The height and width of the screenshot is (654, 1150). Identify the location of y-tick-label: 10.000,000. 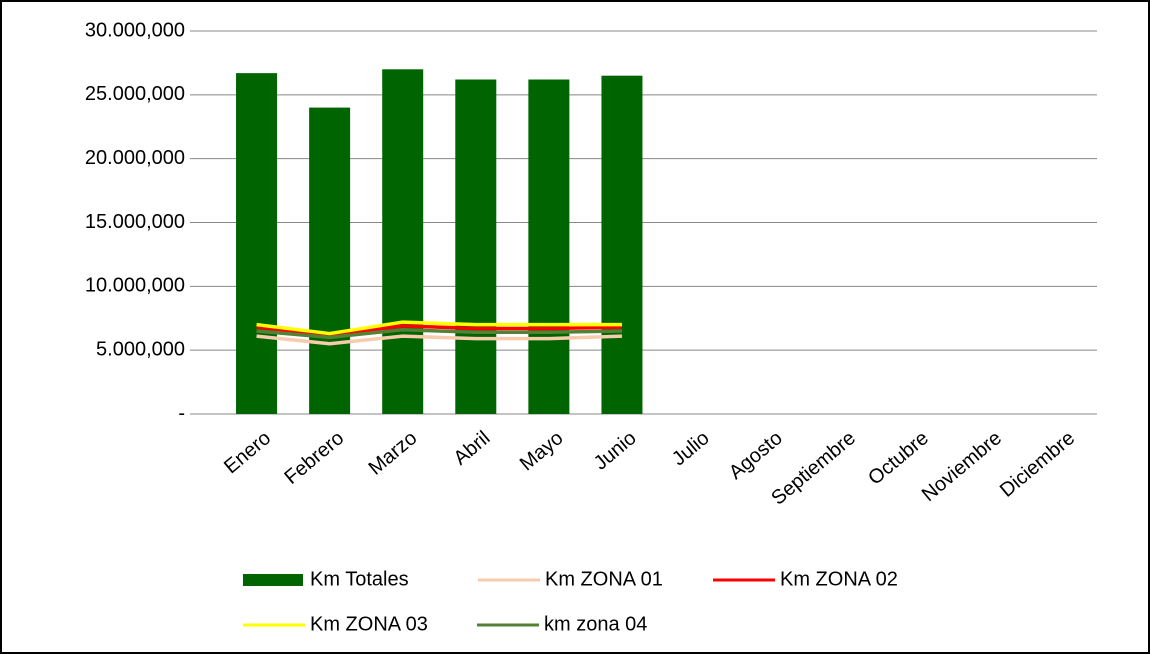
(135, 286).